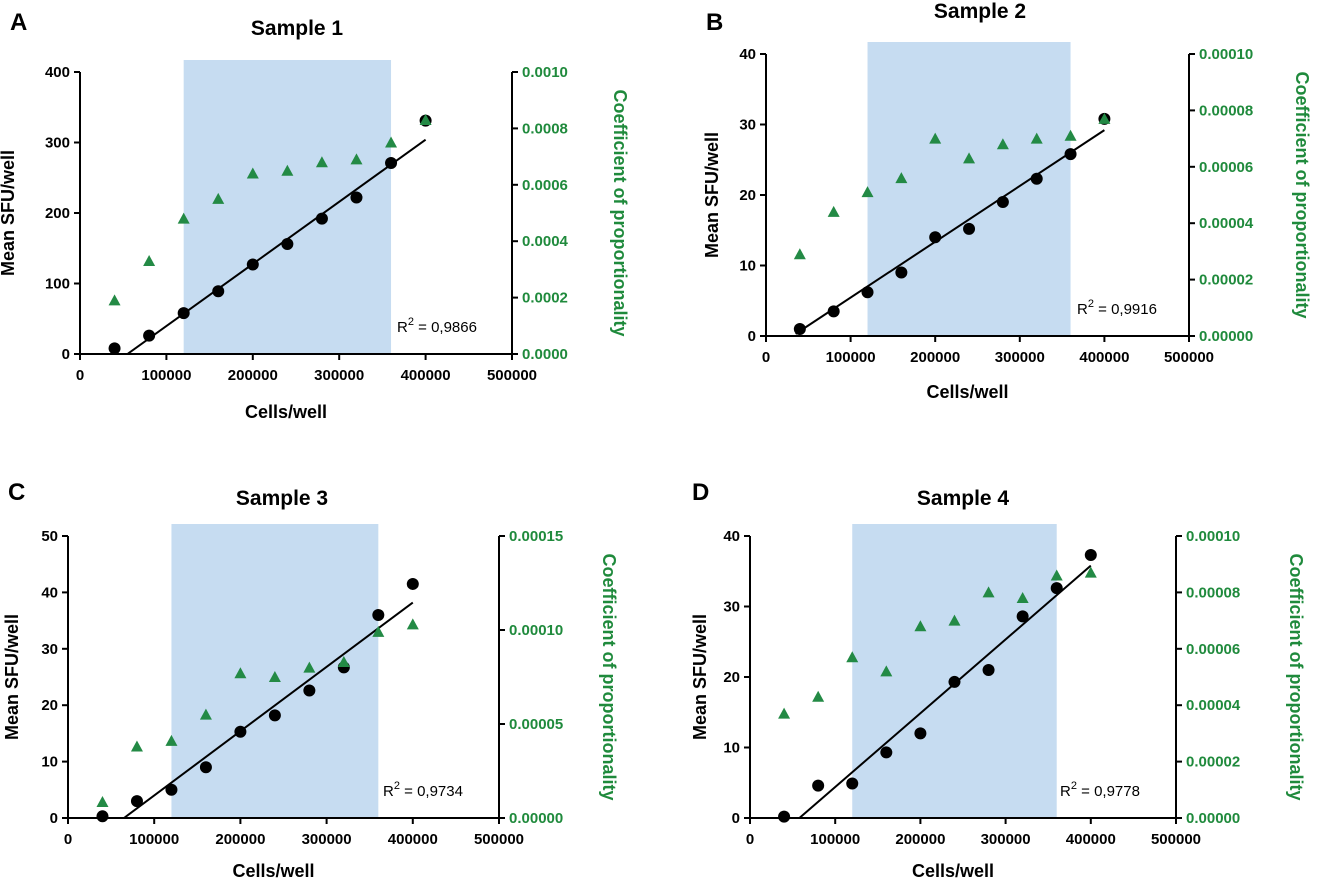 The height and width of the screenshot is (881, 1319). I want to click on r2-annotation: R2 = 0,9866, so click(437, 326).